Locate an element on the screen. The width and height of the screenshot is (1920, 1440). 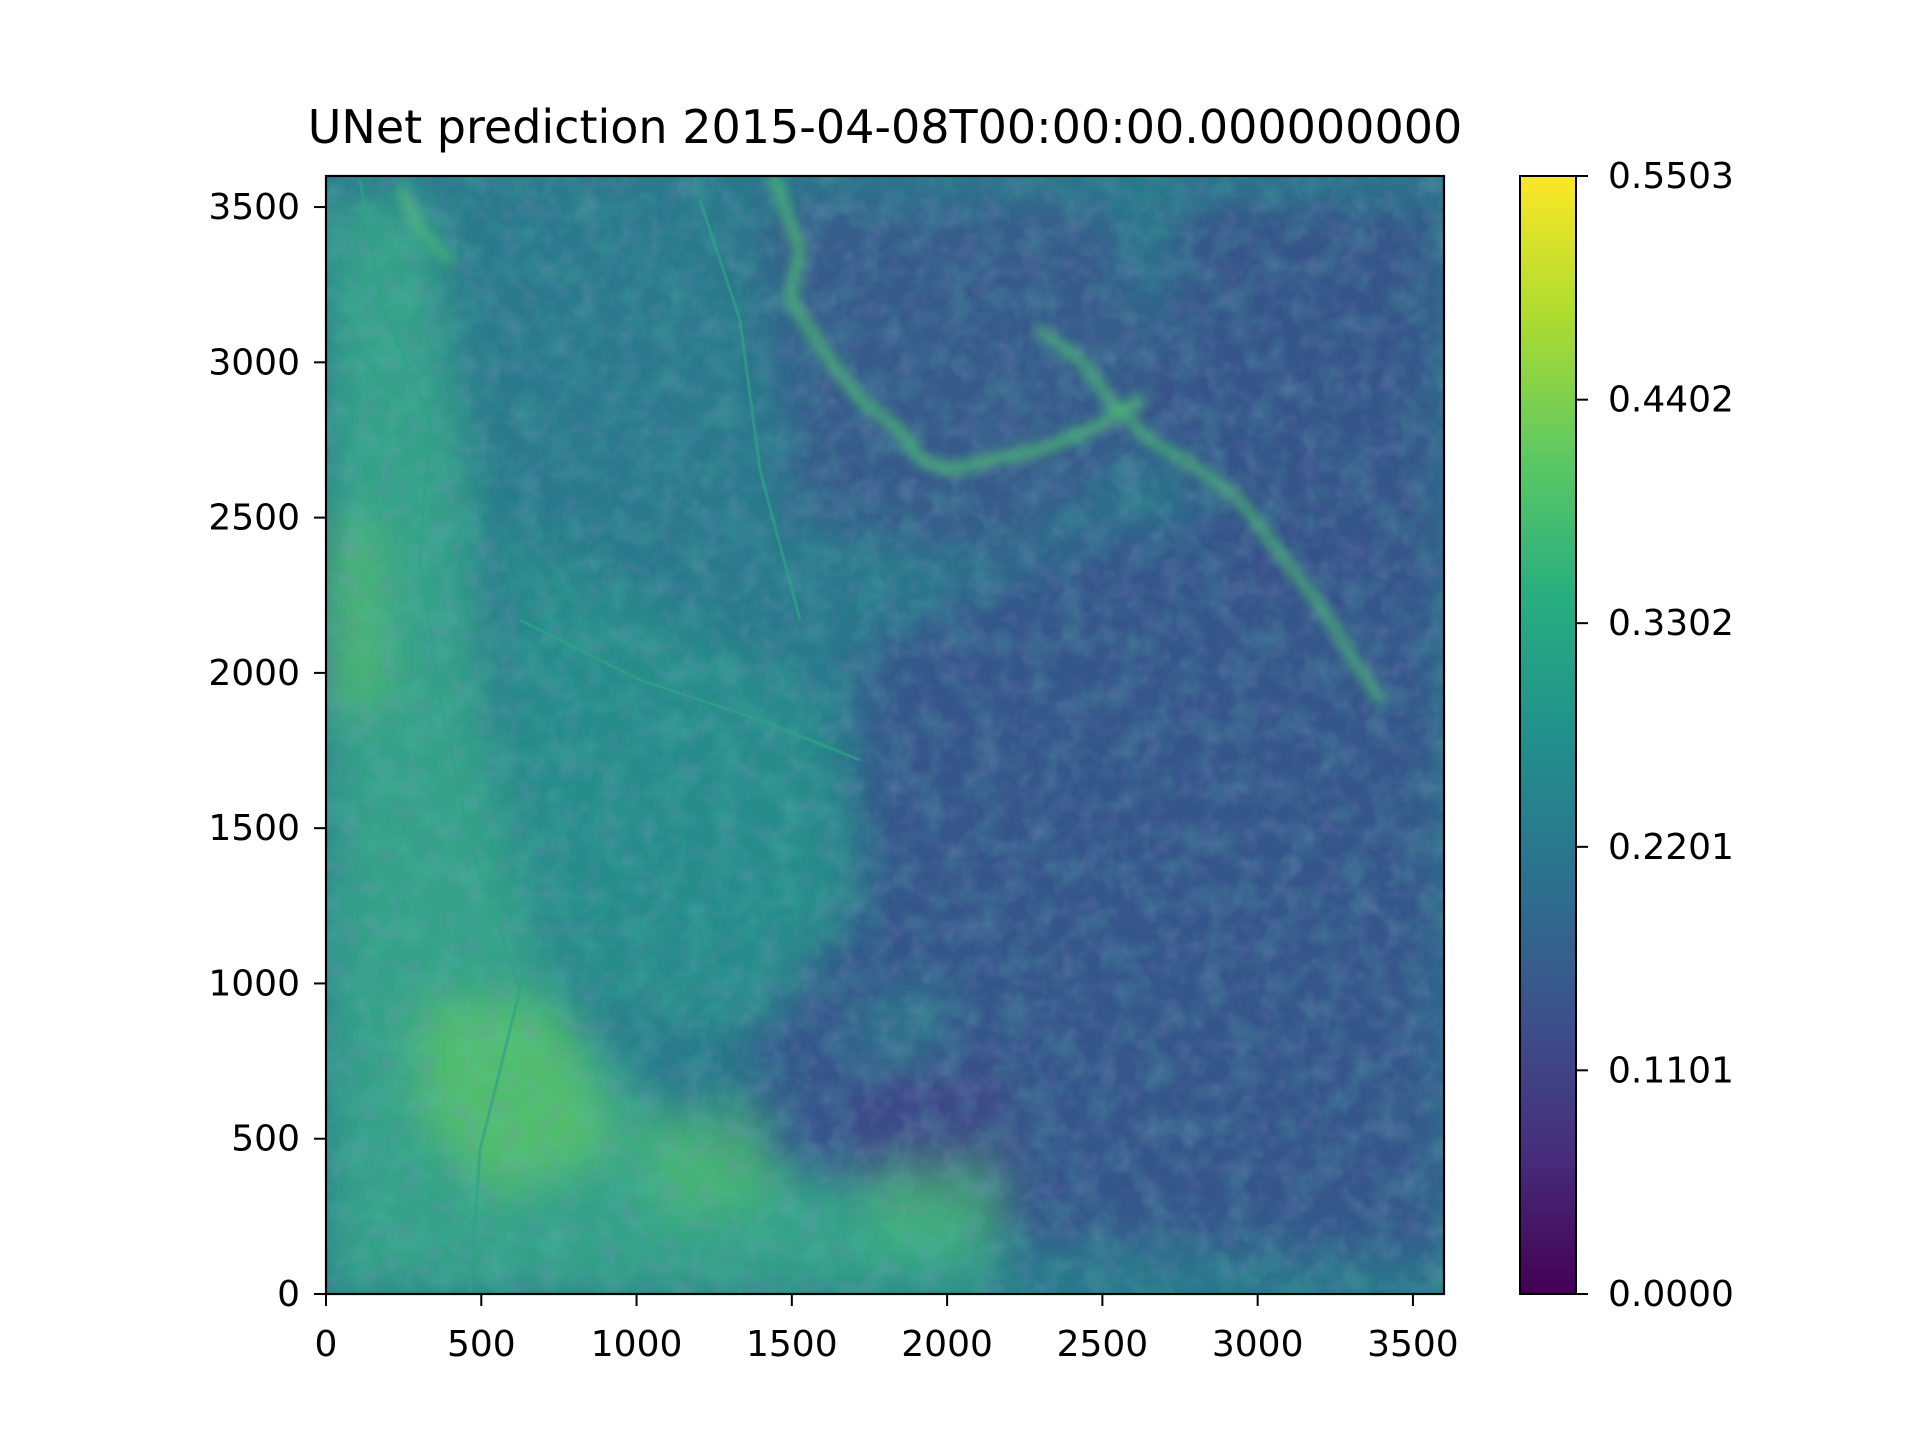
colorbar-tick-label-1: 0.1101 is located at coordinates (1671, 1070).